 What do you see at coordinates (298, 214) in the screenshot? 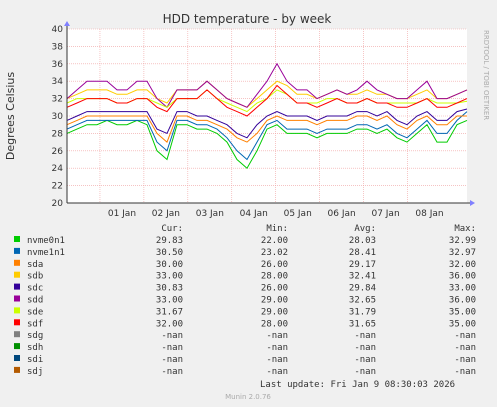
I see `x-tick-label: 05 Jan` at bounding box center [298, 214].